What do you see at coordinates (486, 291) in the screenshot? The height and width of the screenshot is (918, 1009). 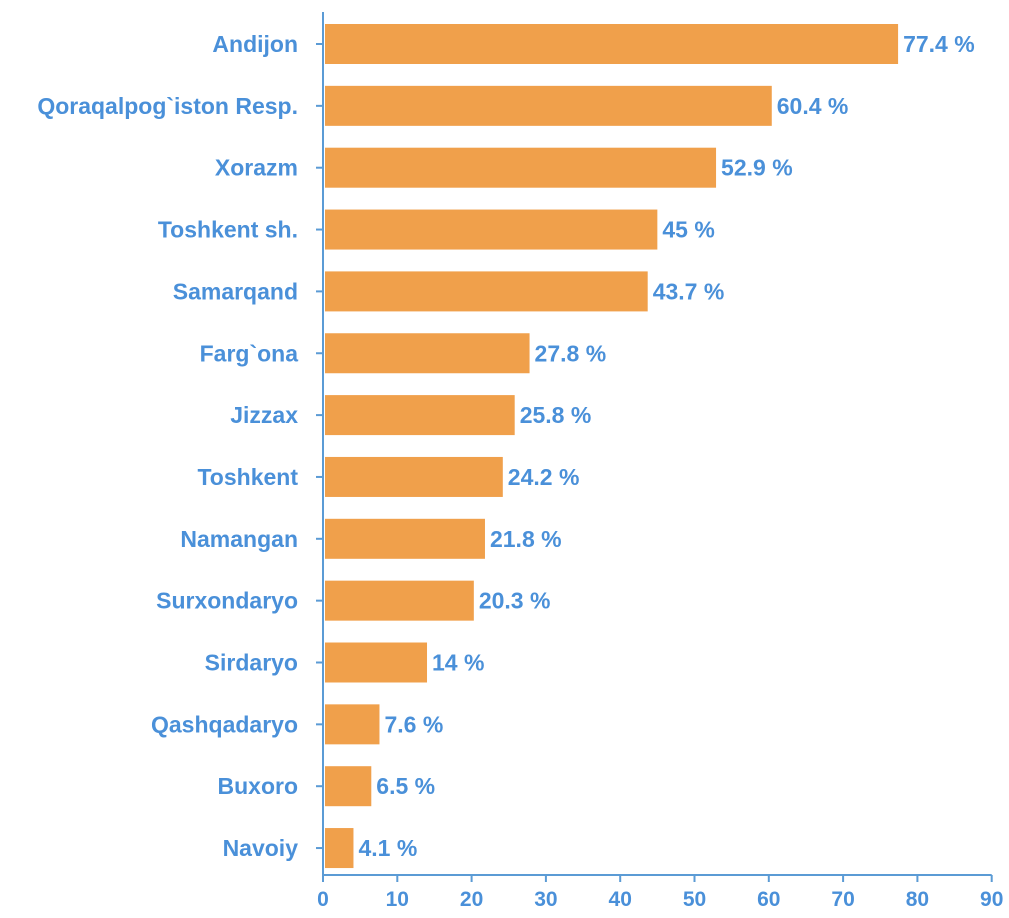 I see `bar-samarqand` at bounding box center [486, 291].